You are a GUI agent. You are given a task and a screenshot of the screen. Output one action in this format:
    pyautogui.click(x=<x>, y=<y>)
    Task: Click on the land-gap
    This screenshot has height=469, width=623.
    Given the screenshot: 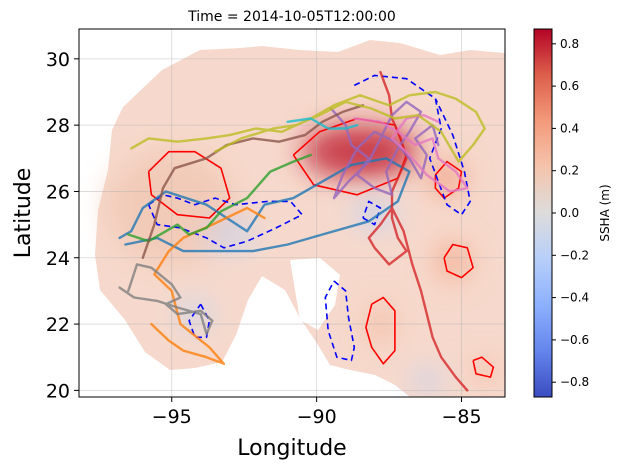 What is the action you would take?
    pyautogui.click(x=315, y=294)
    